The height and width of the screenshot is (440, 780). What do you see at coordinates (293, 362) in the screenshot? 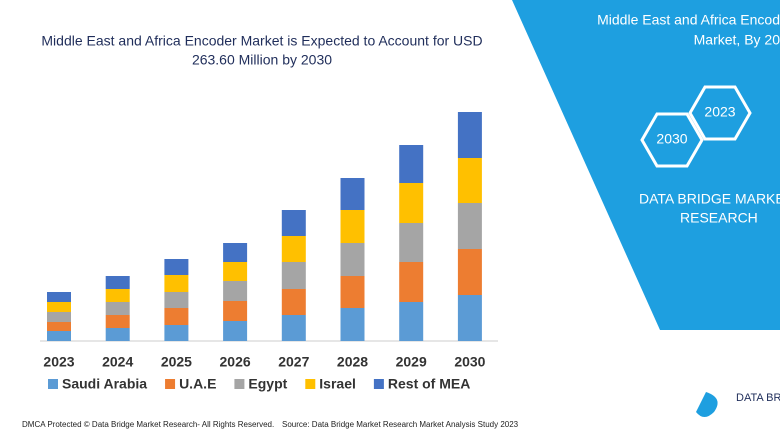
I see `x-tick-label: 2027` at bounding box center [293, 362].